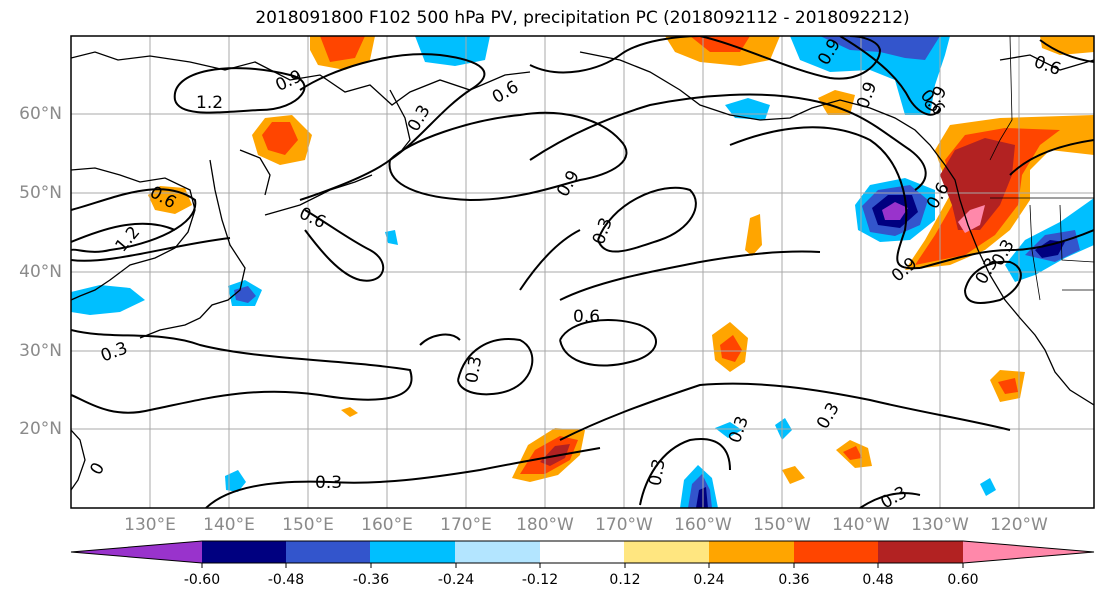  Describe the element at coordinates (703, 525) in the screenshot. I see `lon-tick-label: 160°W` at that location.